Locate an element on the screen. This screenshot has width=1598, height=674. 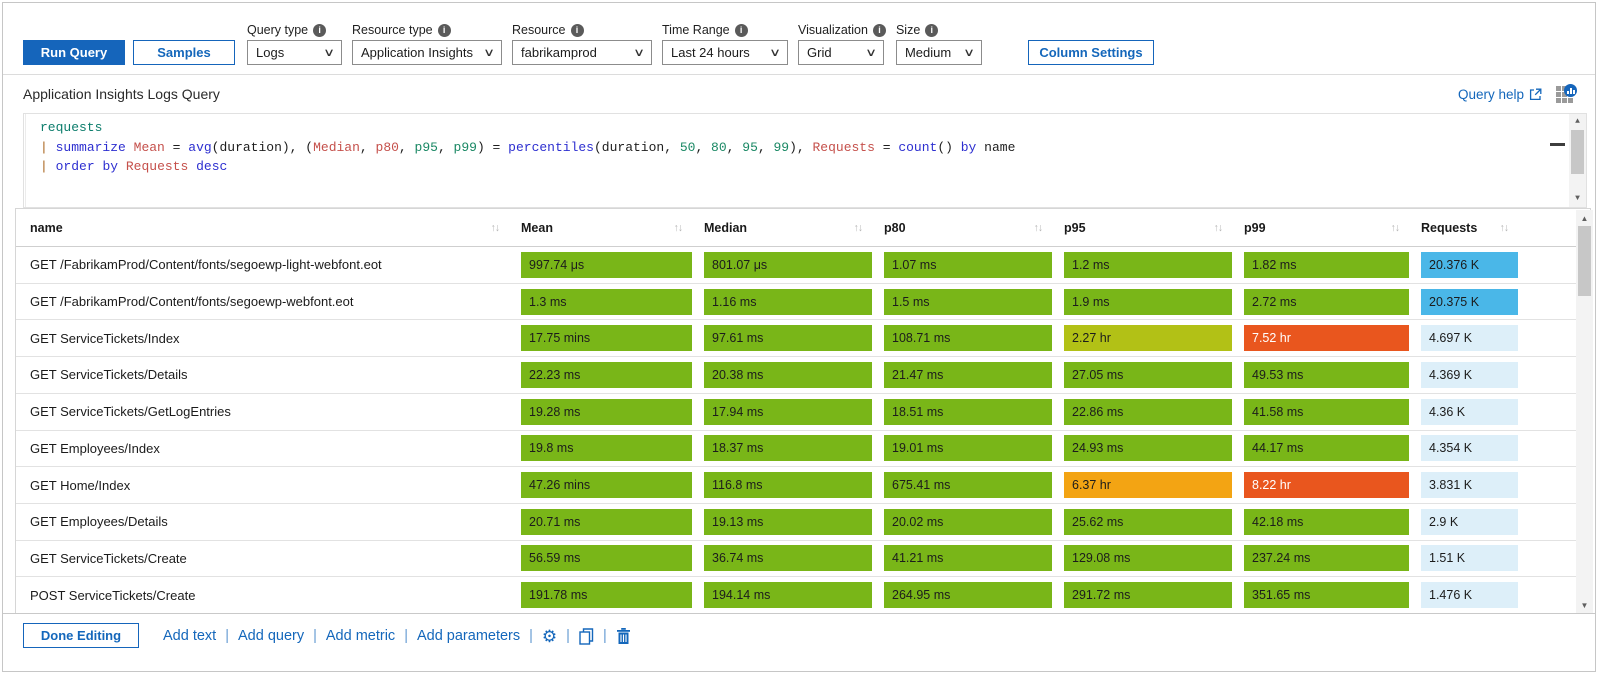
dropdown-size: Medium ∨ is located at coordinates (938, 52).